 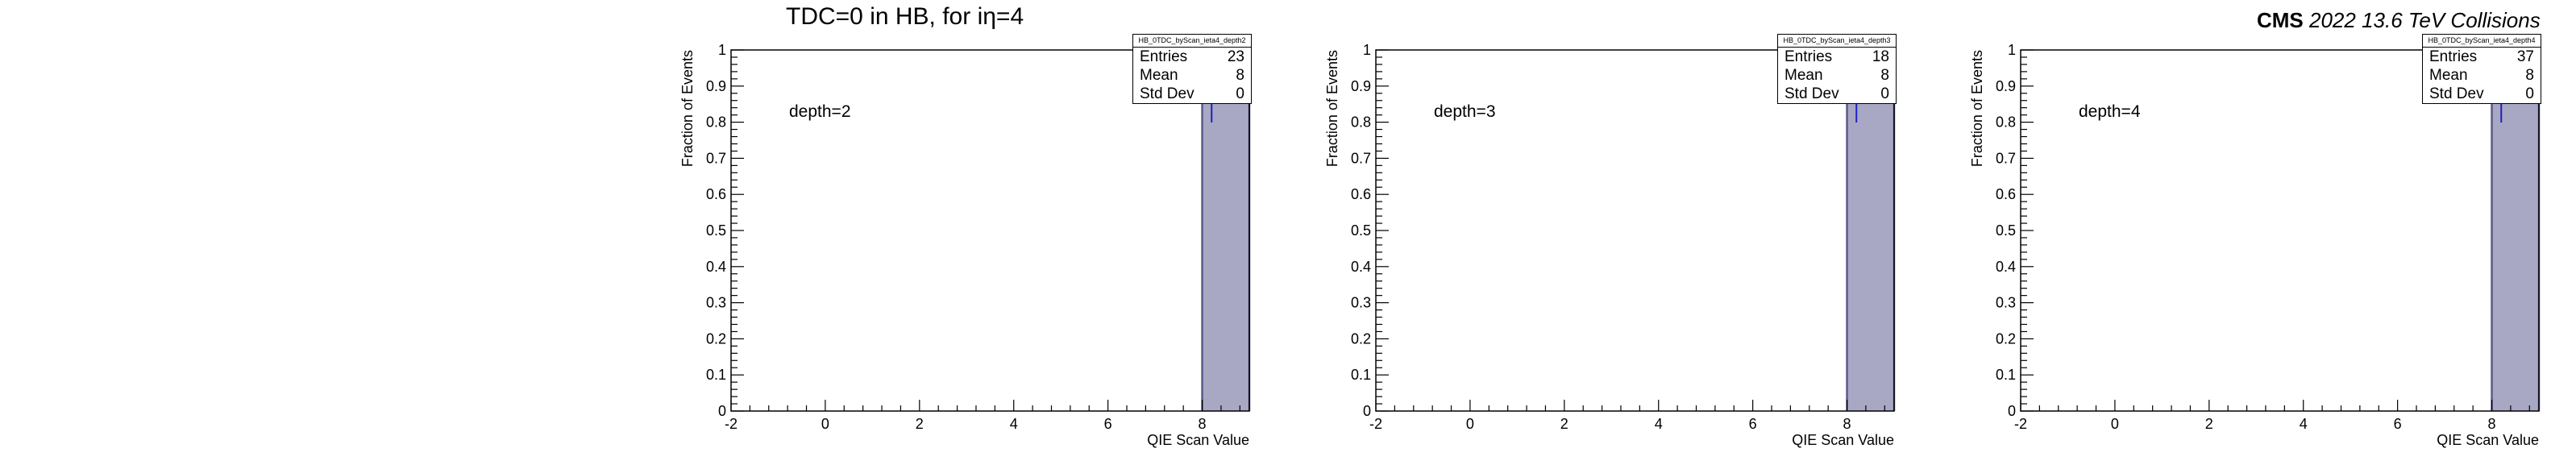 What do you see at coordinates (1192, 41) in the screenshot?
I see `stats-hist-name: HB_0TDC_byScan_ieta4_depth2` at bounding box center [1192, 41].